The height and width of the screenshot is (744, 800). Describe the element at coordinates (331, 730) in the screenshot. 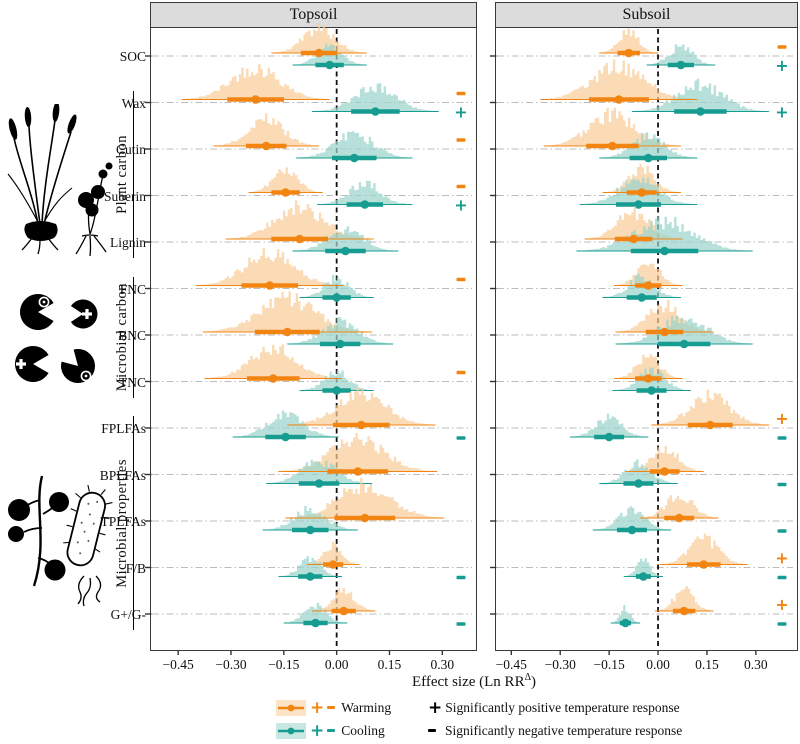

I see `cooling-minus-icon` at that location.